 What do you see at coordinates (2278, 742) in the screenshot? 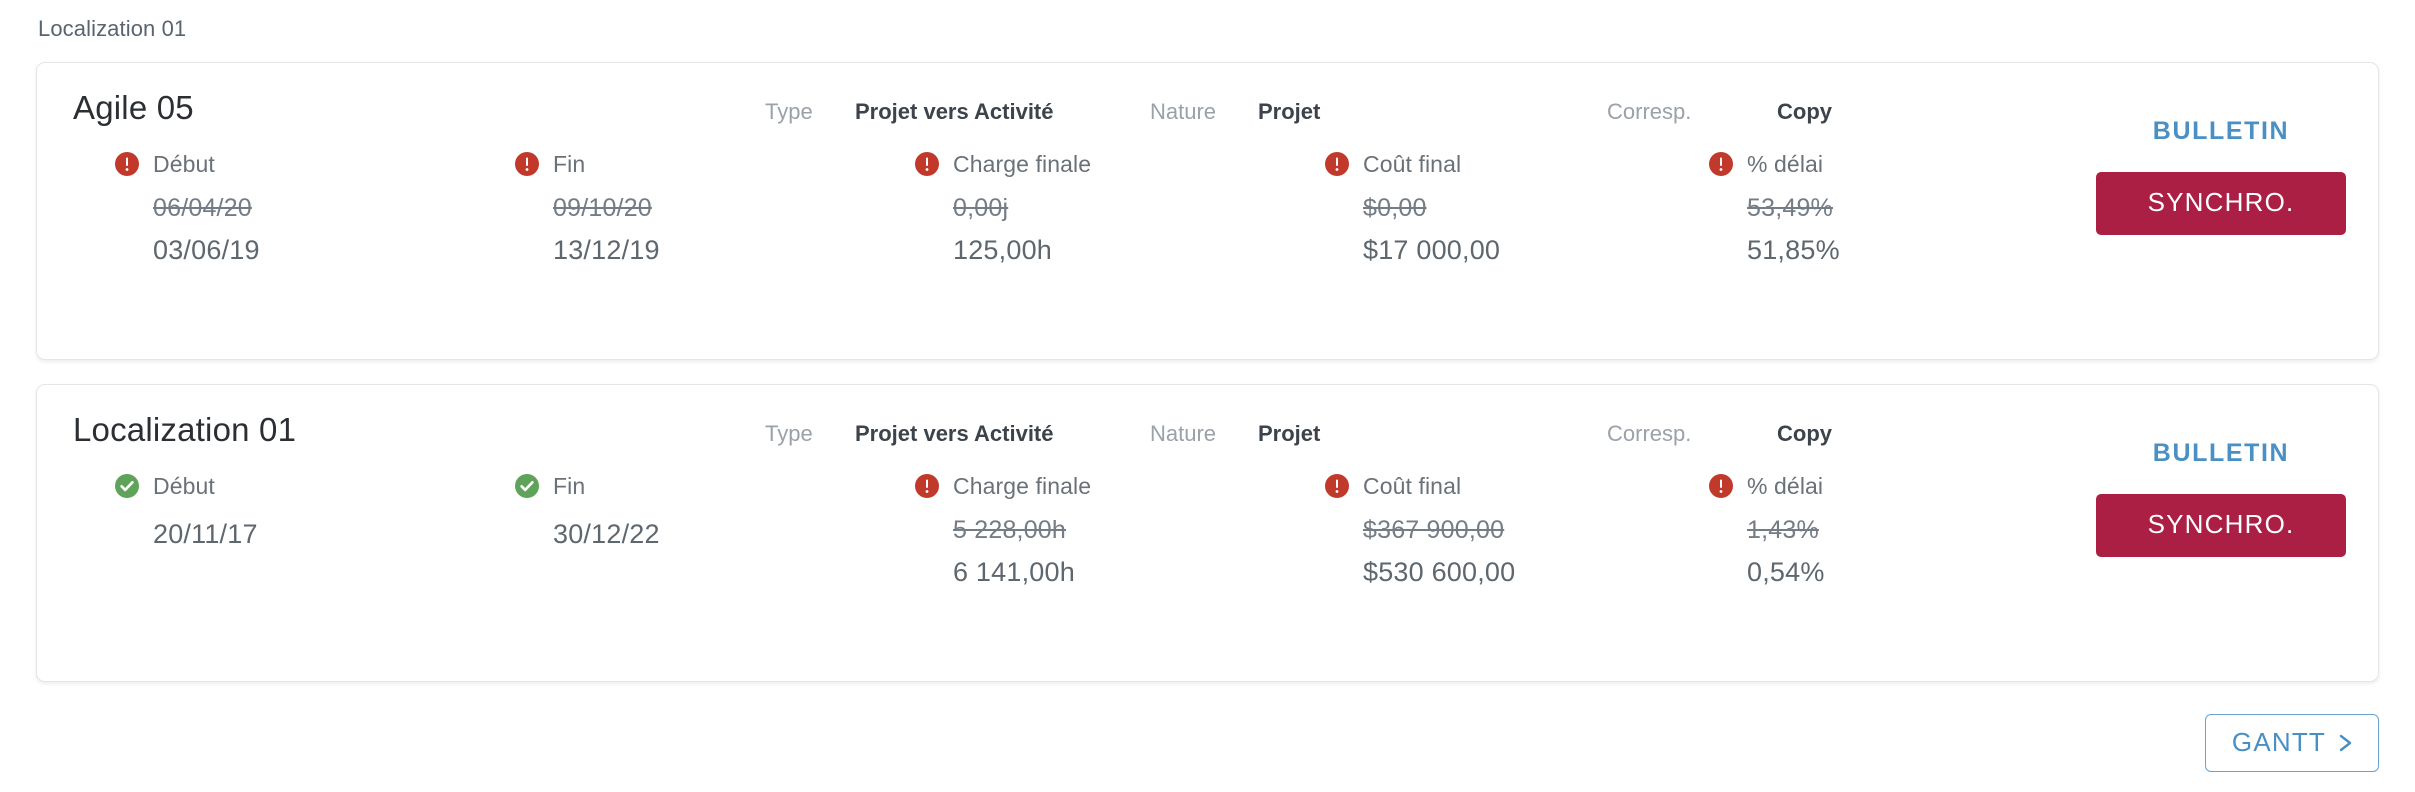
I see `gantt-button-label: GANTT` at bounding box center [2278, 742].